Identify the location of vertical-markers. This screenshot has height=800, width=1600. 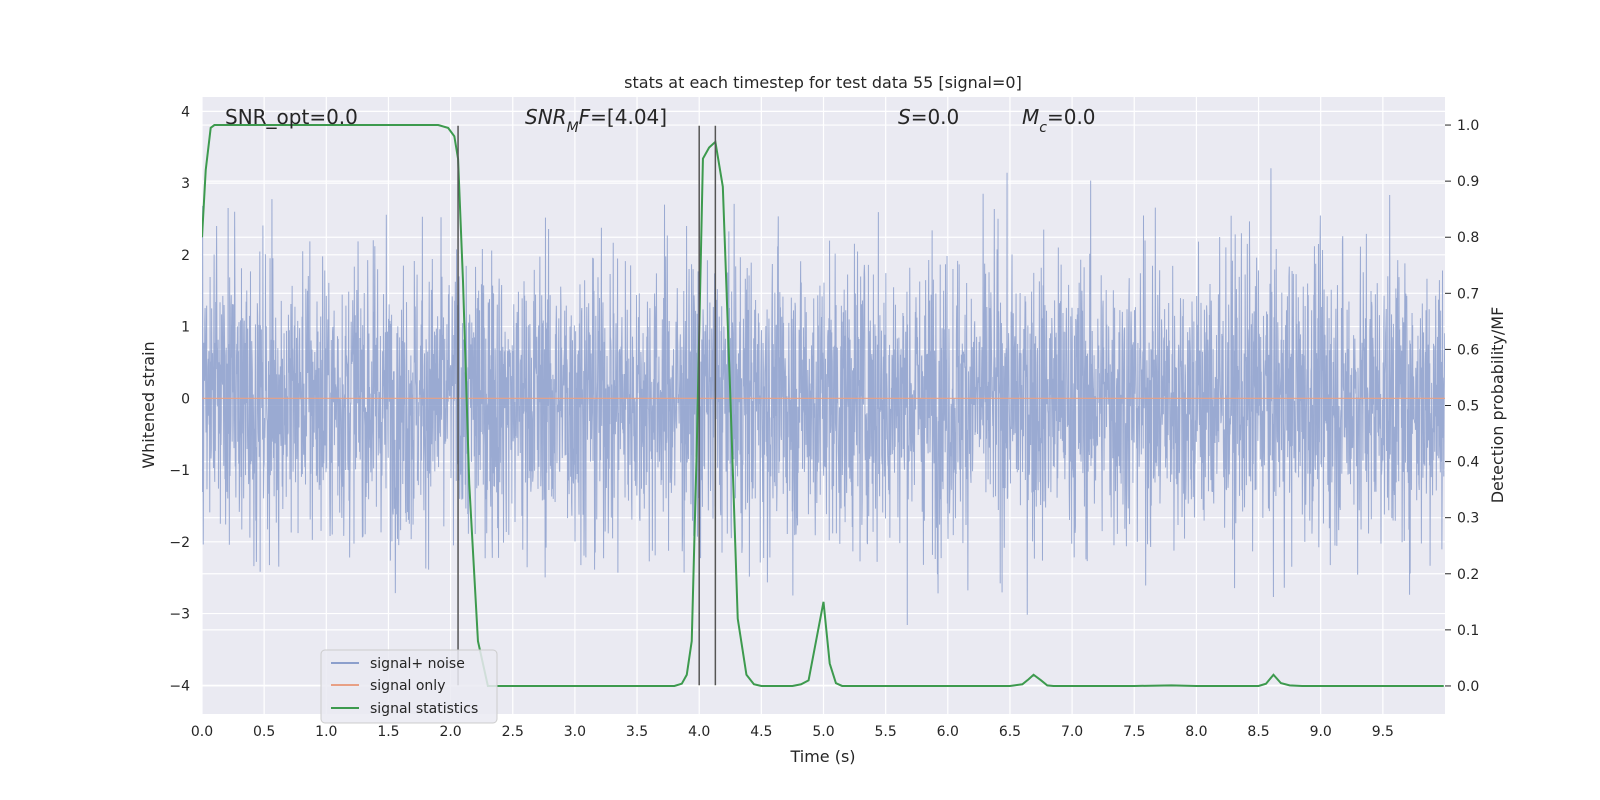
(587, 405).